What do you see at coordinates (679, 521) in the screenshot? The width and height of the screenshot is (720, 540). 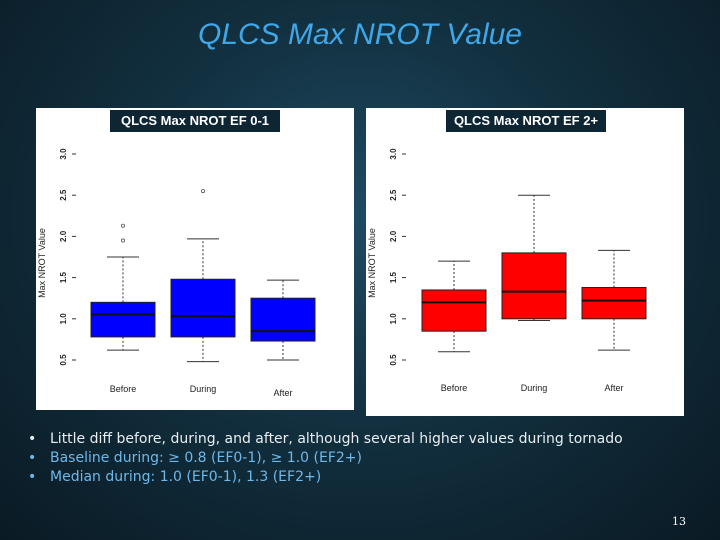 I see `page-number: 13` at bounding box center [679, 521].